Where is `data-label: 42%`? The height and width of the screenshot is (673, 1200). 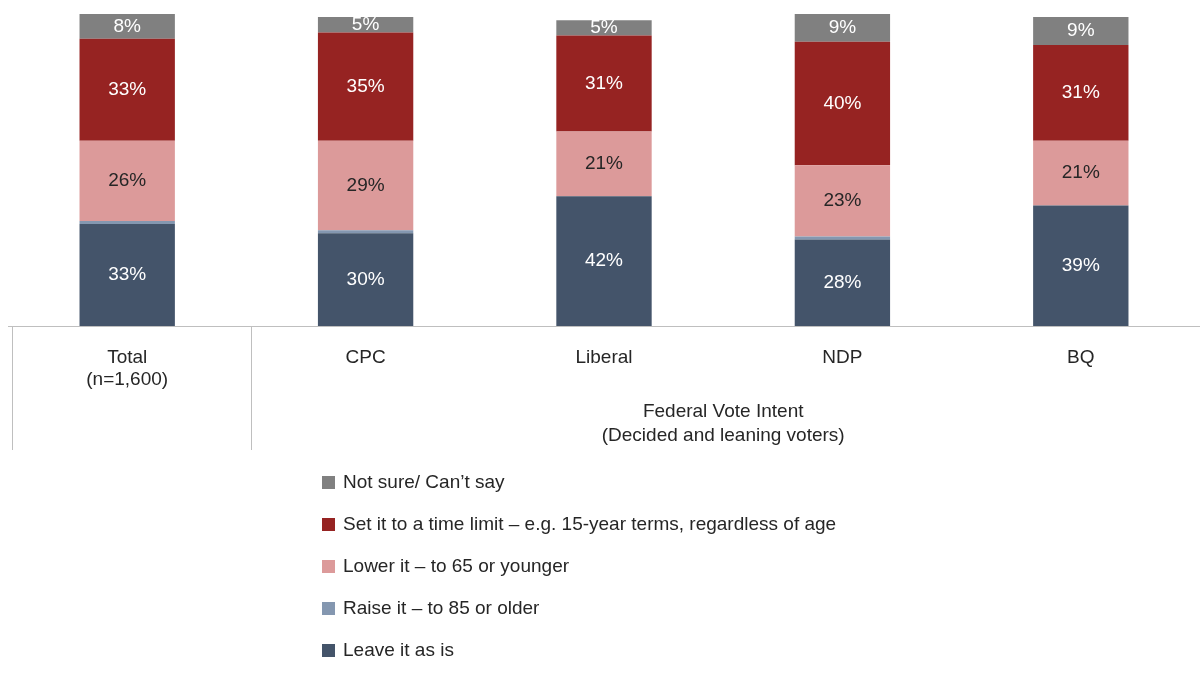 data-label: 42% is located at coordinates (604, 260).